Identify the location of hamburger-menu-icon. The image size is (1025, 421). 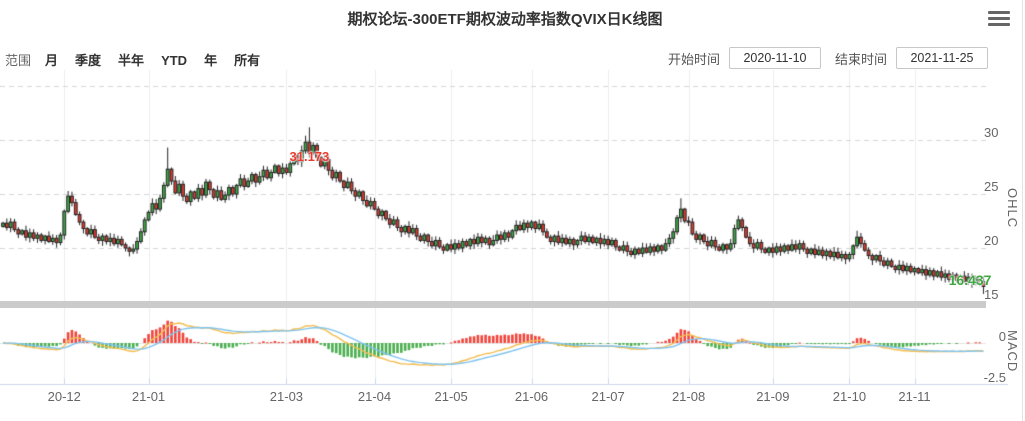
(999, 18).